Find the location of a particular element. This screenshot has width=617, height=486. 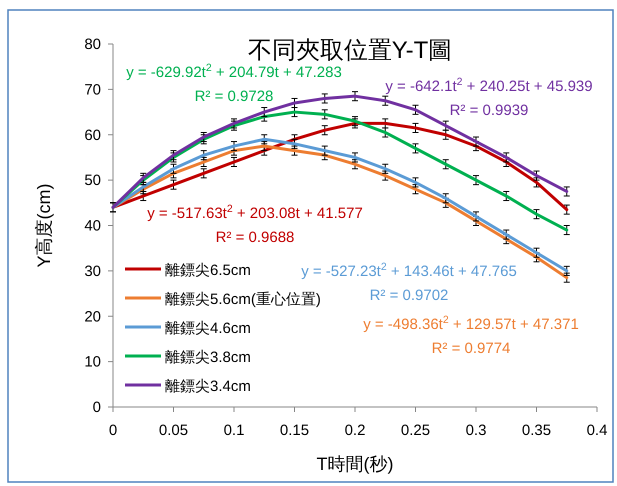

annotation: y = -498.36t$^{2}$ + 129.57t + 47.371 is located at coordinates (471, 323).